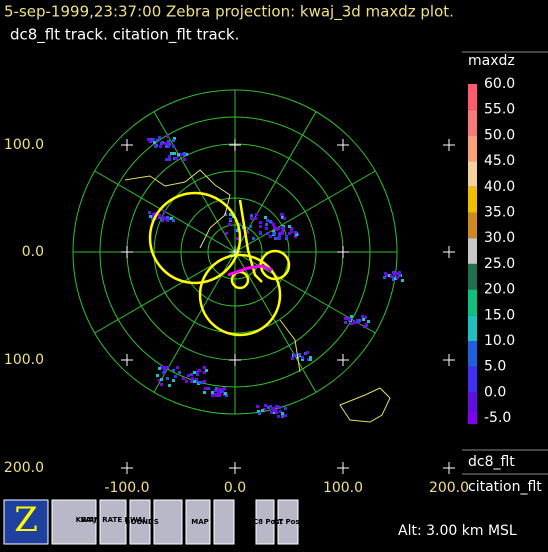  I want to click on legend-label: 50.0, so click(499, 135).